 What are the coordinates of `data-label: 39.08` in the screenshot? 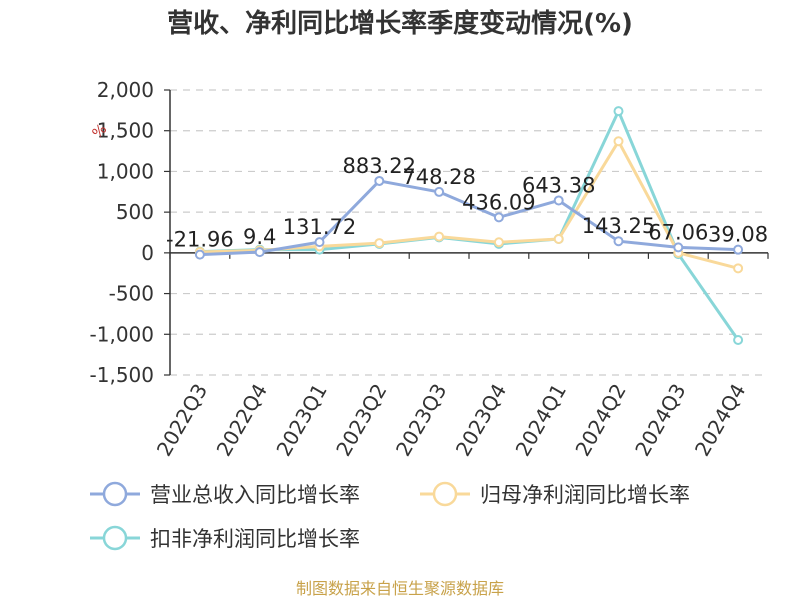 It's located at (738, 235).